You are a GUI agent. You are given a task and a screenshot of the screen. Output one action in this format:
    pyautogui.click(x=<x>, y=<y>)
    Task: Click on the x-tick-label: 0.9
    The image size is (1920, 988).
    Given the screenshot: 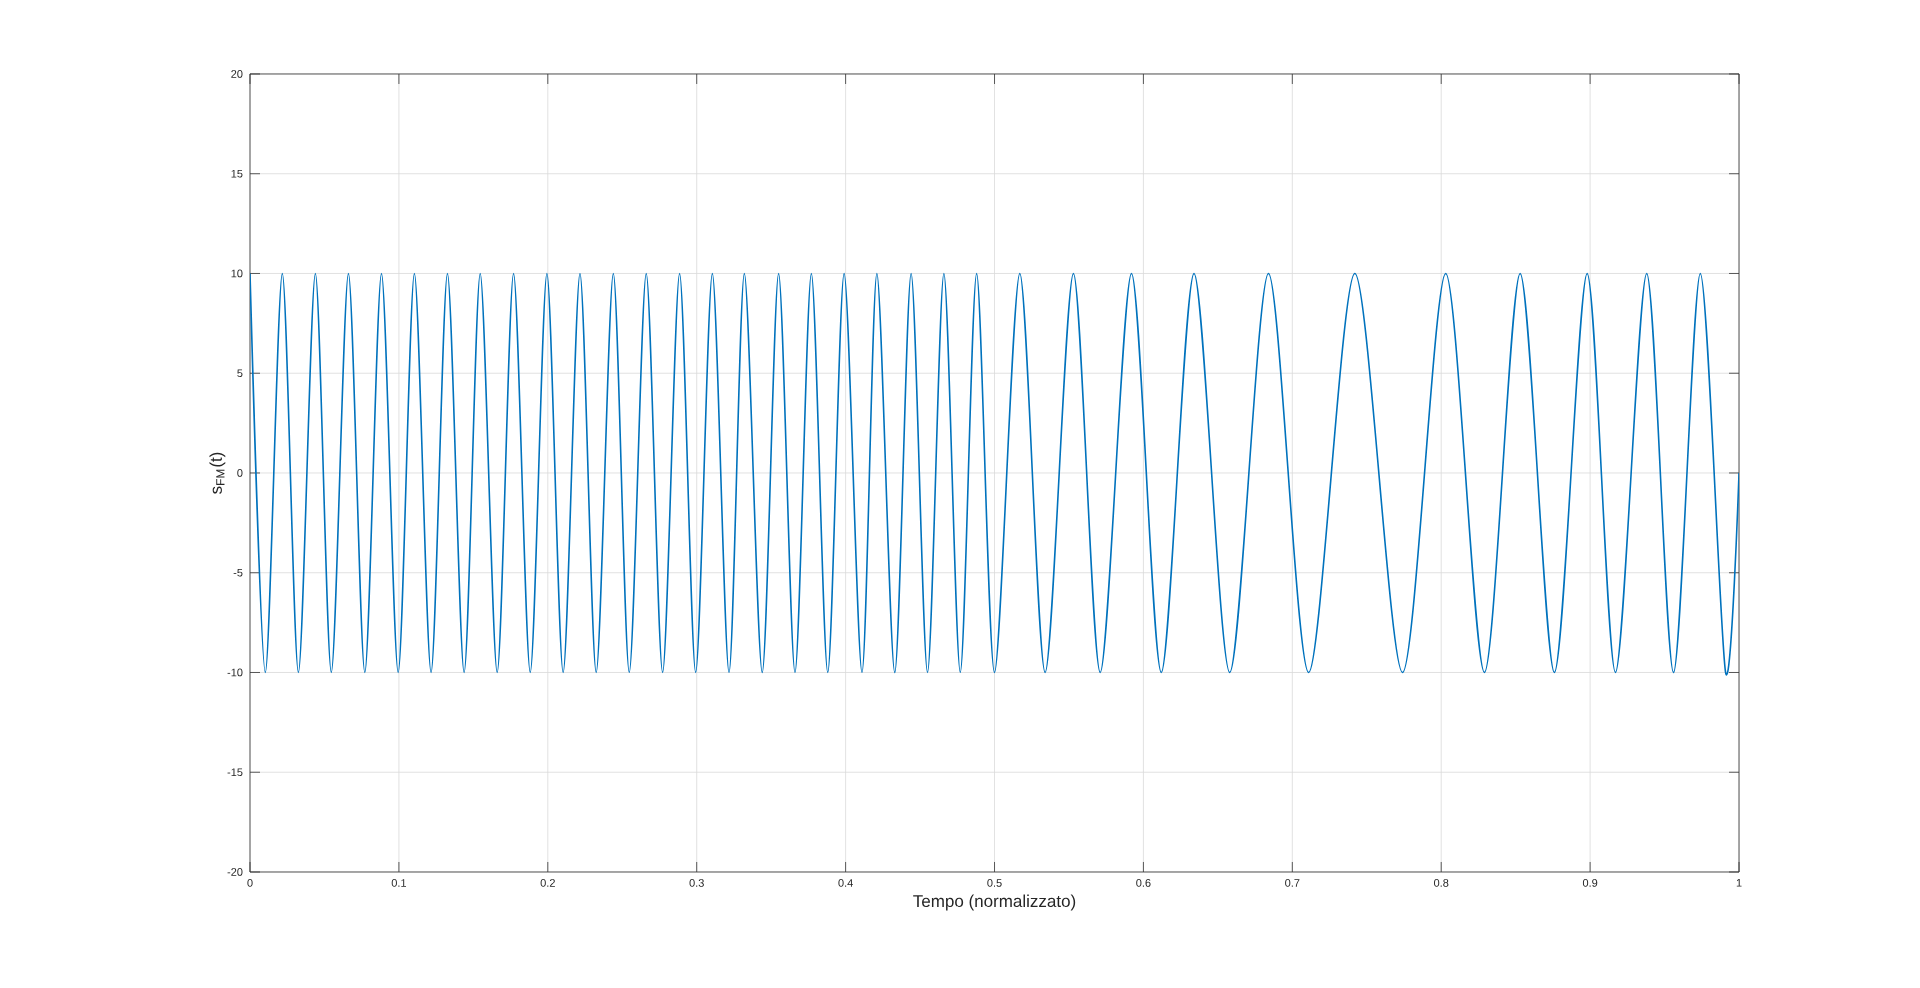 What is the action you would take?
    pyautogui.click(x=1590, y=883)
    